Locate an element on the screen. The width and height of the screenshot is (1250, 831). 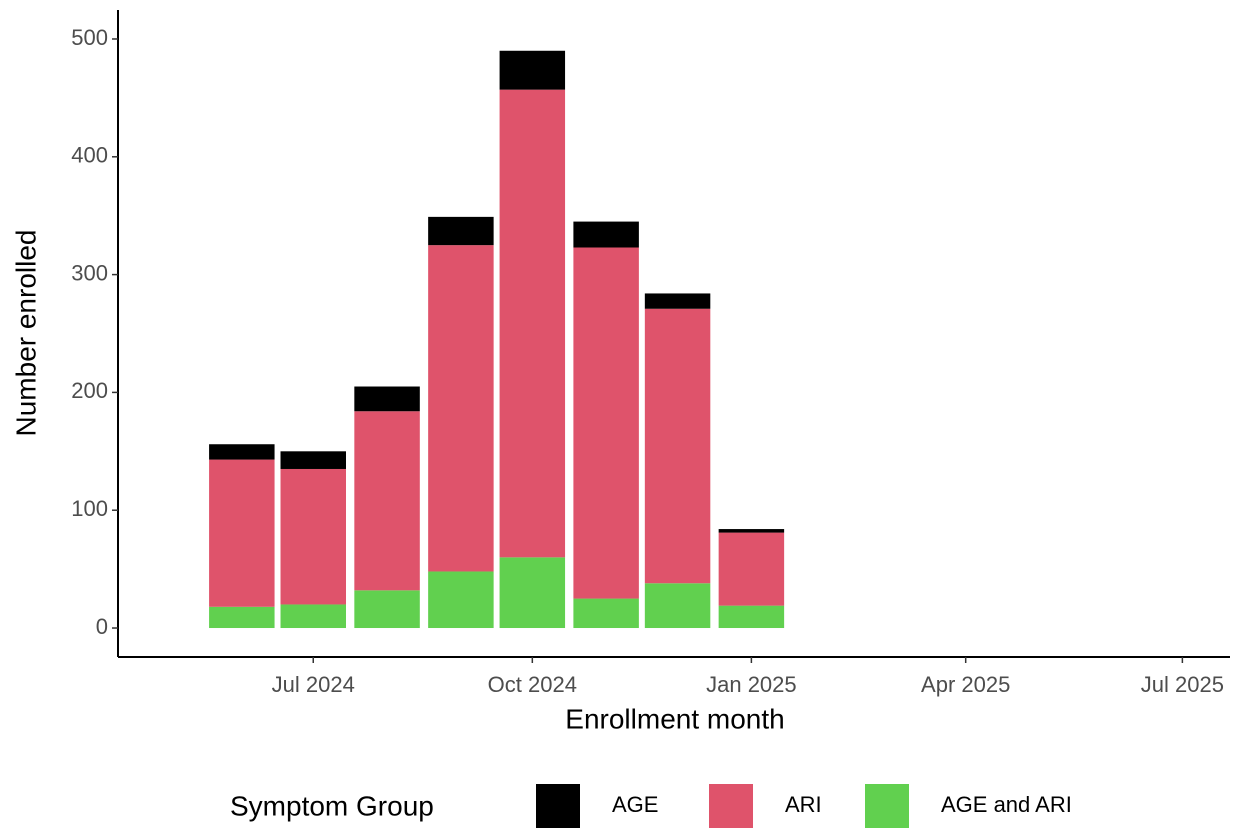
legend-label: AGE and ARI is located at coordinates (1006, 804).